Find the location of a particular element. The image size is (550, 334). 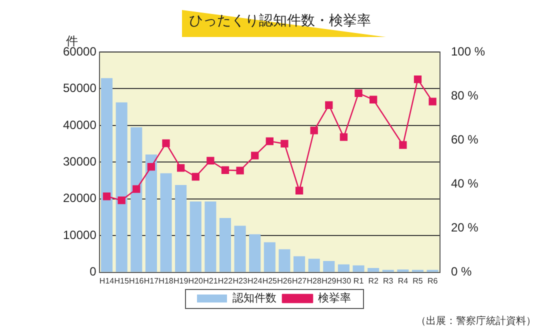

x-tick-label: H21 is located at coordinates (210, 281).